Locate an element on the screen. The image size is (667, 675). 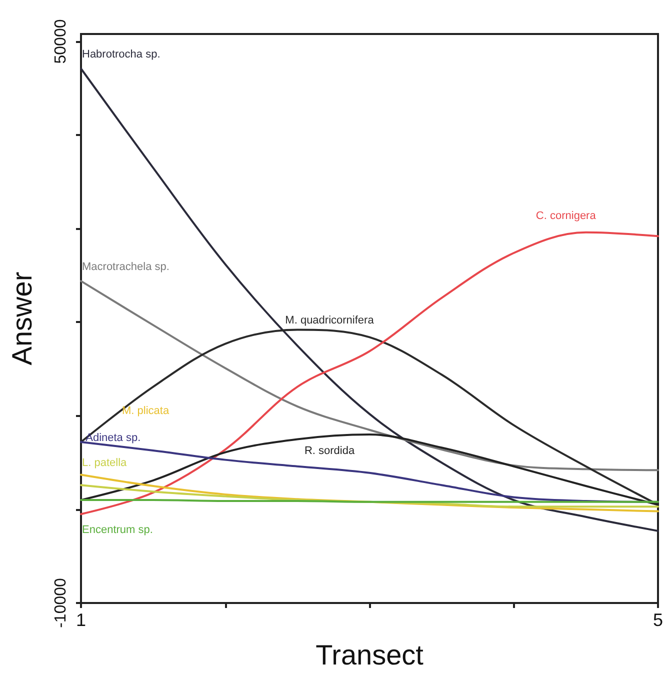
series-label: M. quadricornifera is located at coordinates (330, 320).